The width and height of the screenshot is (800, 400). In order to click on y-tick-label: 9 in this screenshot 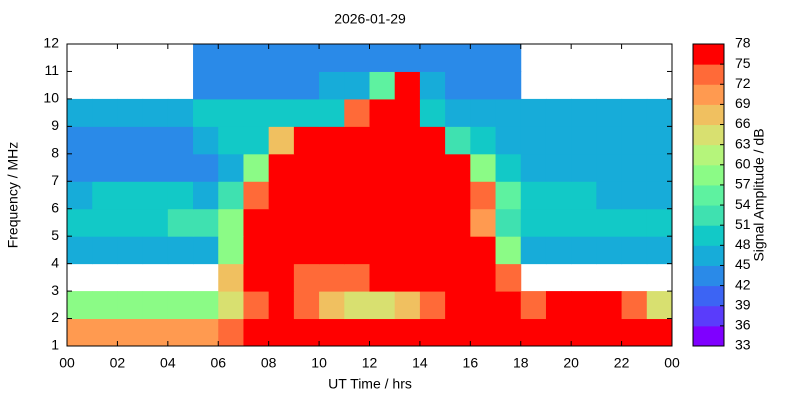, I will do `click(55, 125)`.